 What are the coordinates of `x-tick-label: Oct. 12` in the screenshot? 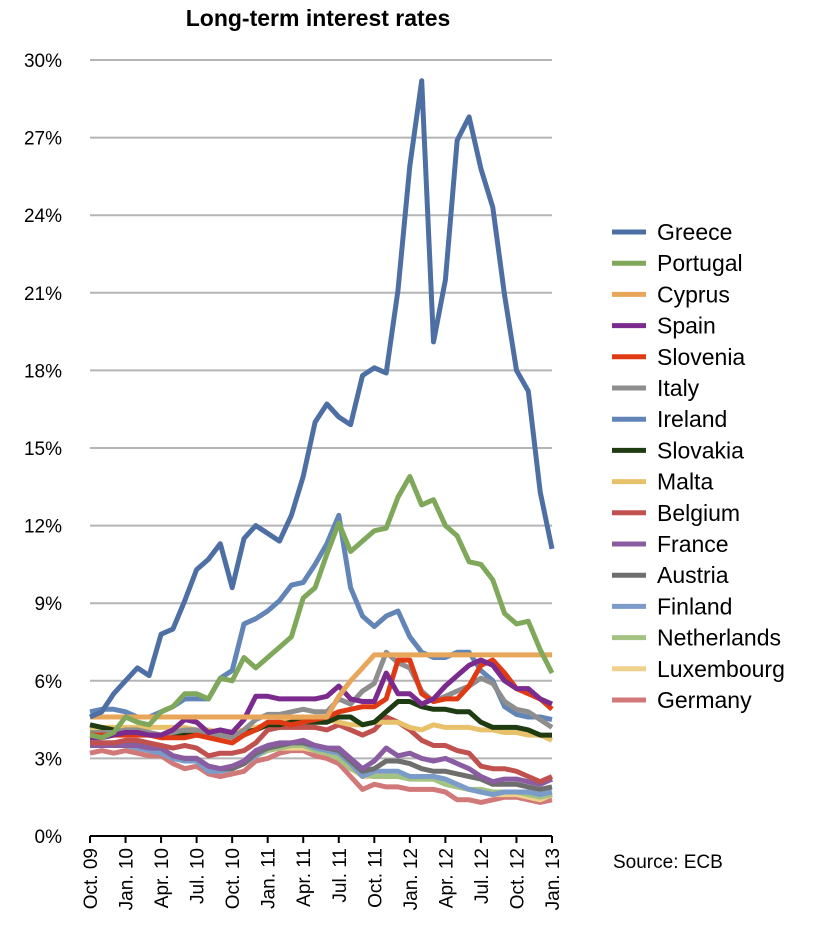 It's located at (517, 878).